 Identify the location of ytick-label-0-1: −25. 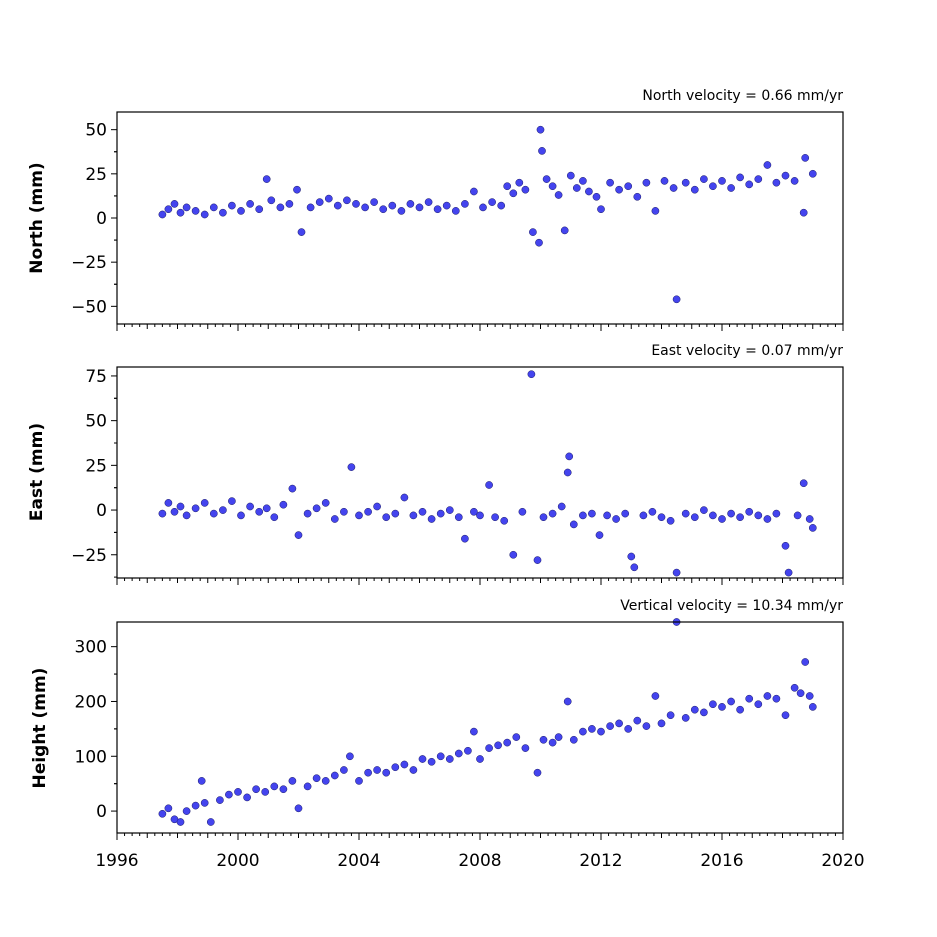
(89, 263).